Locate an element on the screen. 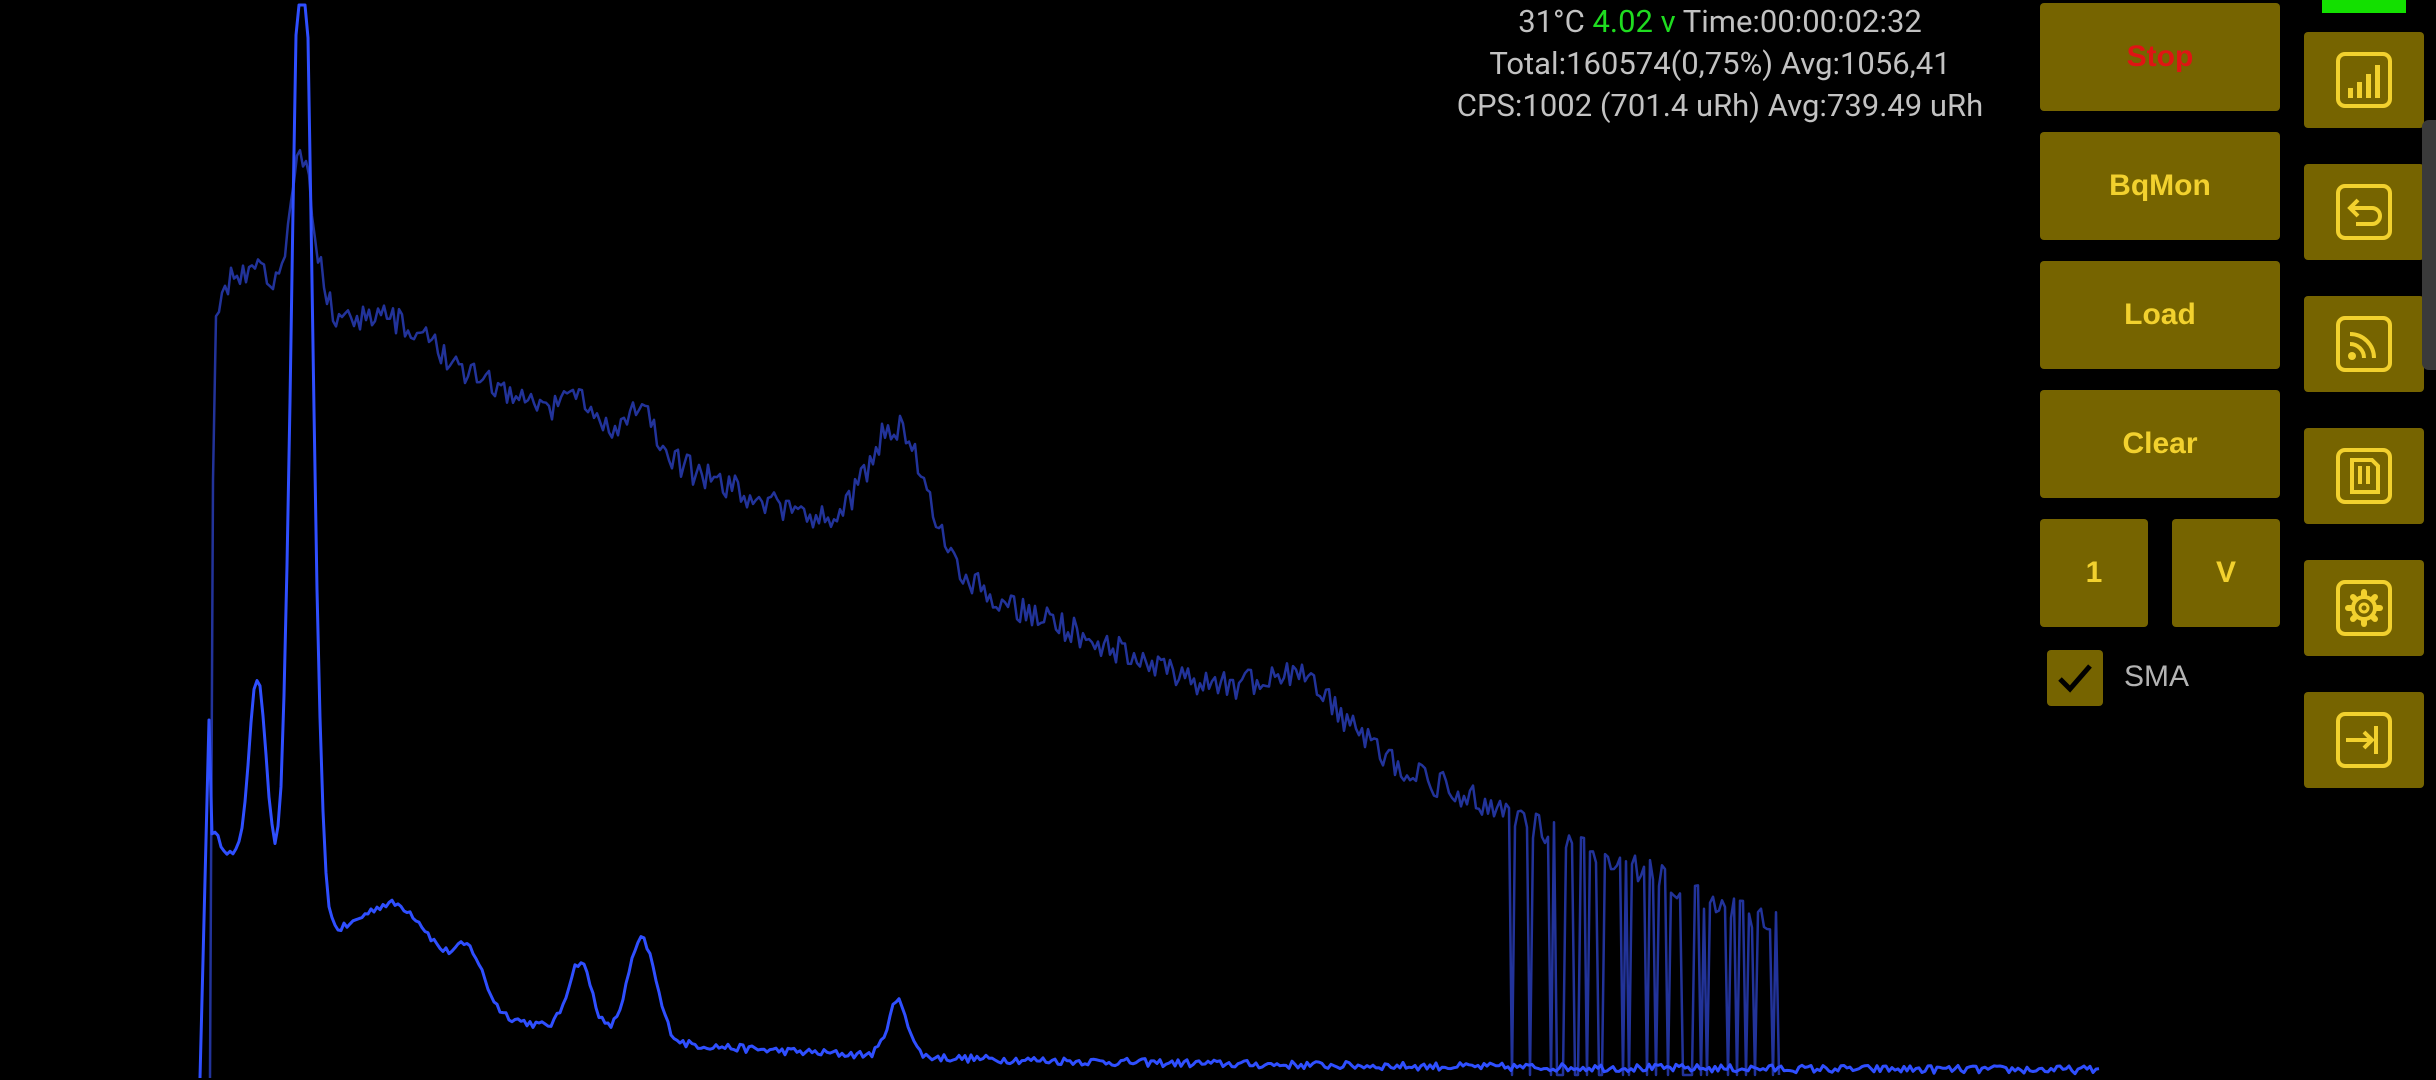 Image resolution: width=2436 pixels, height=1080 pixels. back-arrow-icon is located at coordinates (2364, 212).